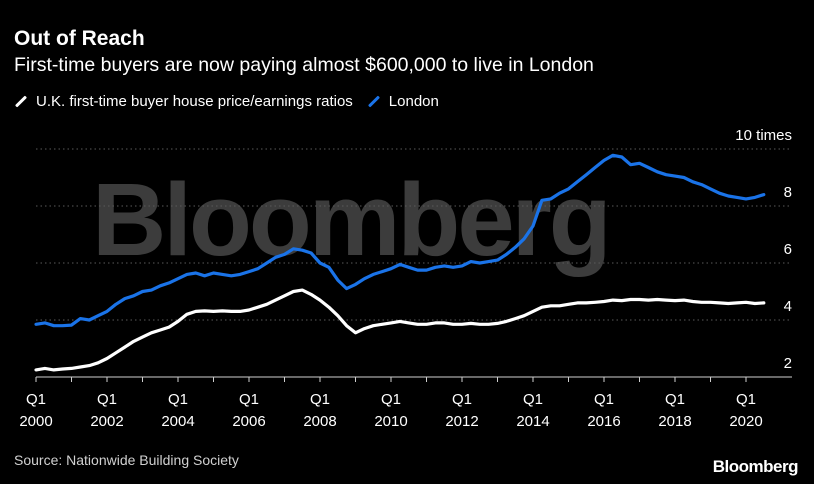 This screenshot has width=814, height=484. Describe the element at coordinates (177, 421) in the screenshot. I see `x-tick-label: 2004` at that location.